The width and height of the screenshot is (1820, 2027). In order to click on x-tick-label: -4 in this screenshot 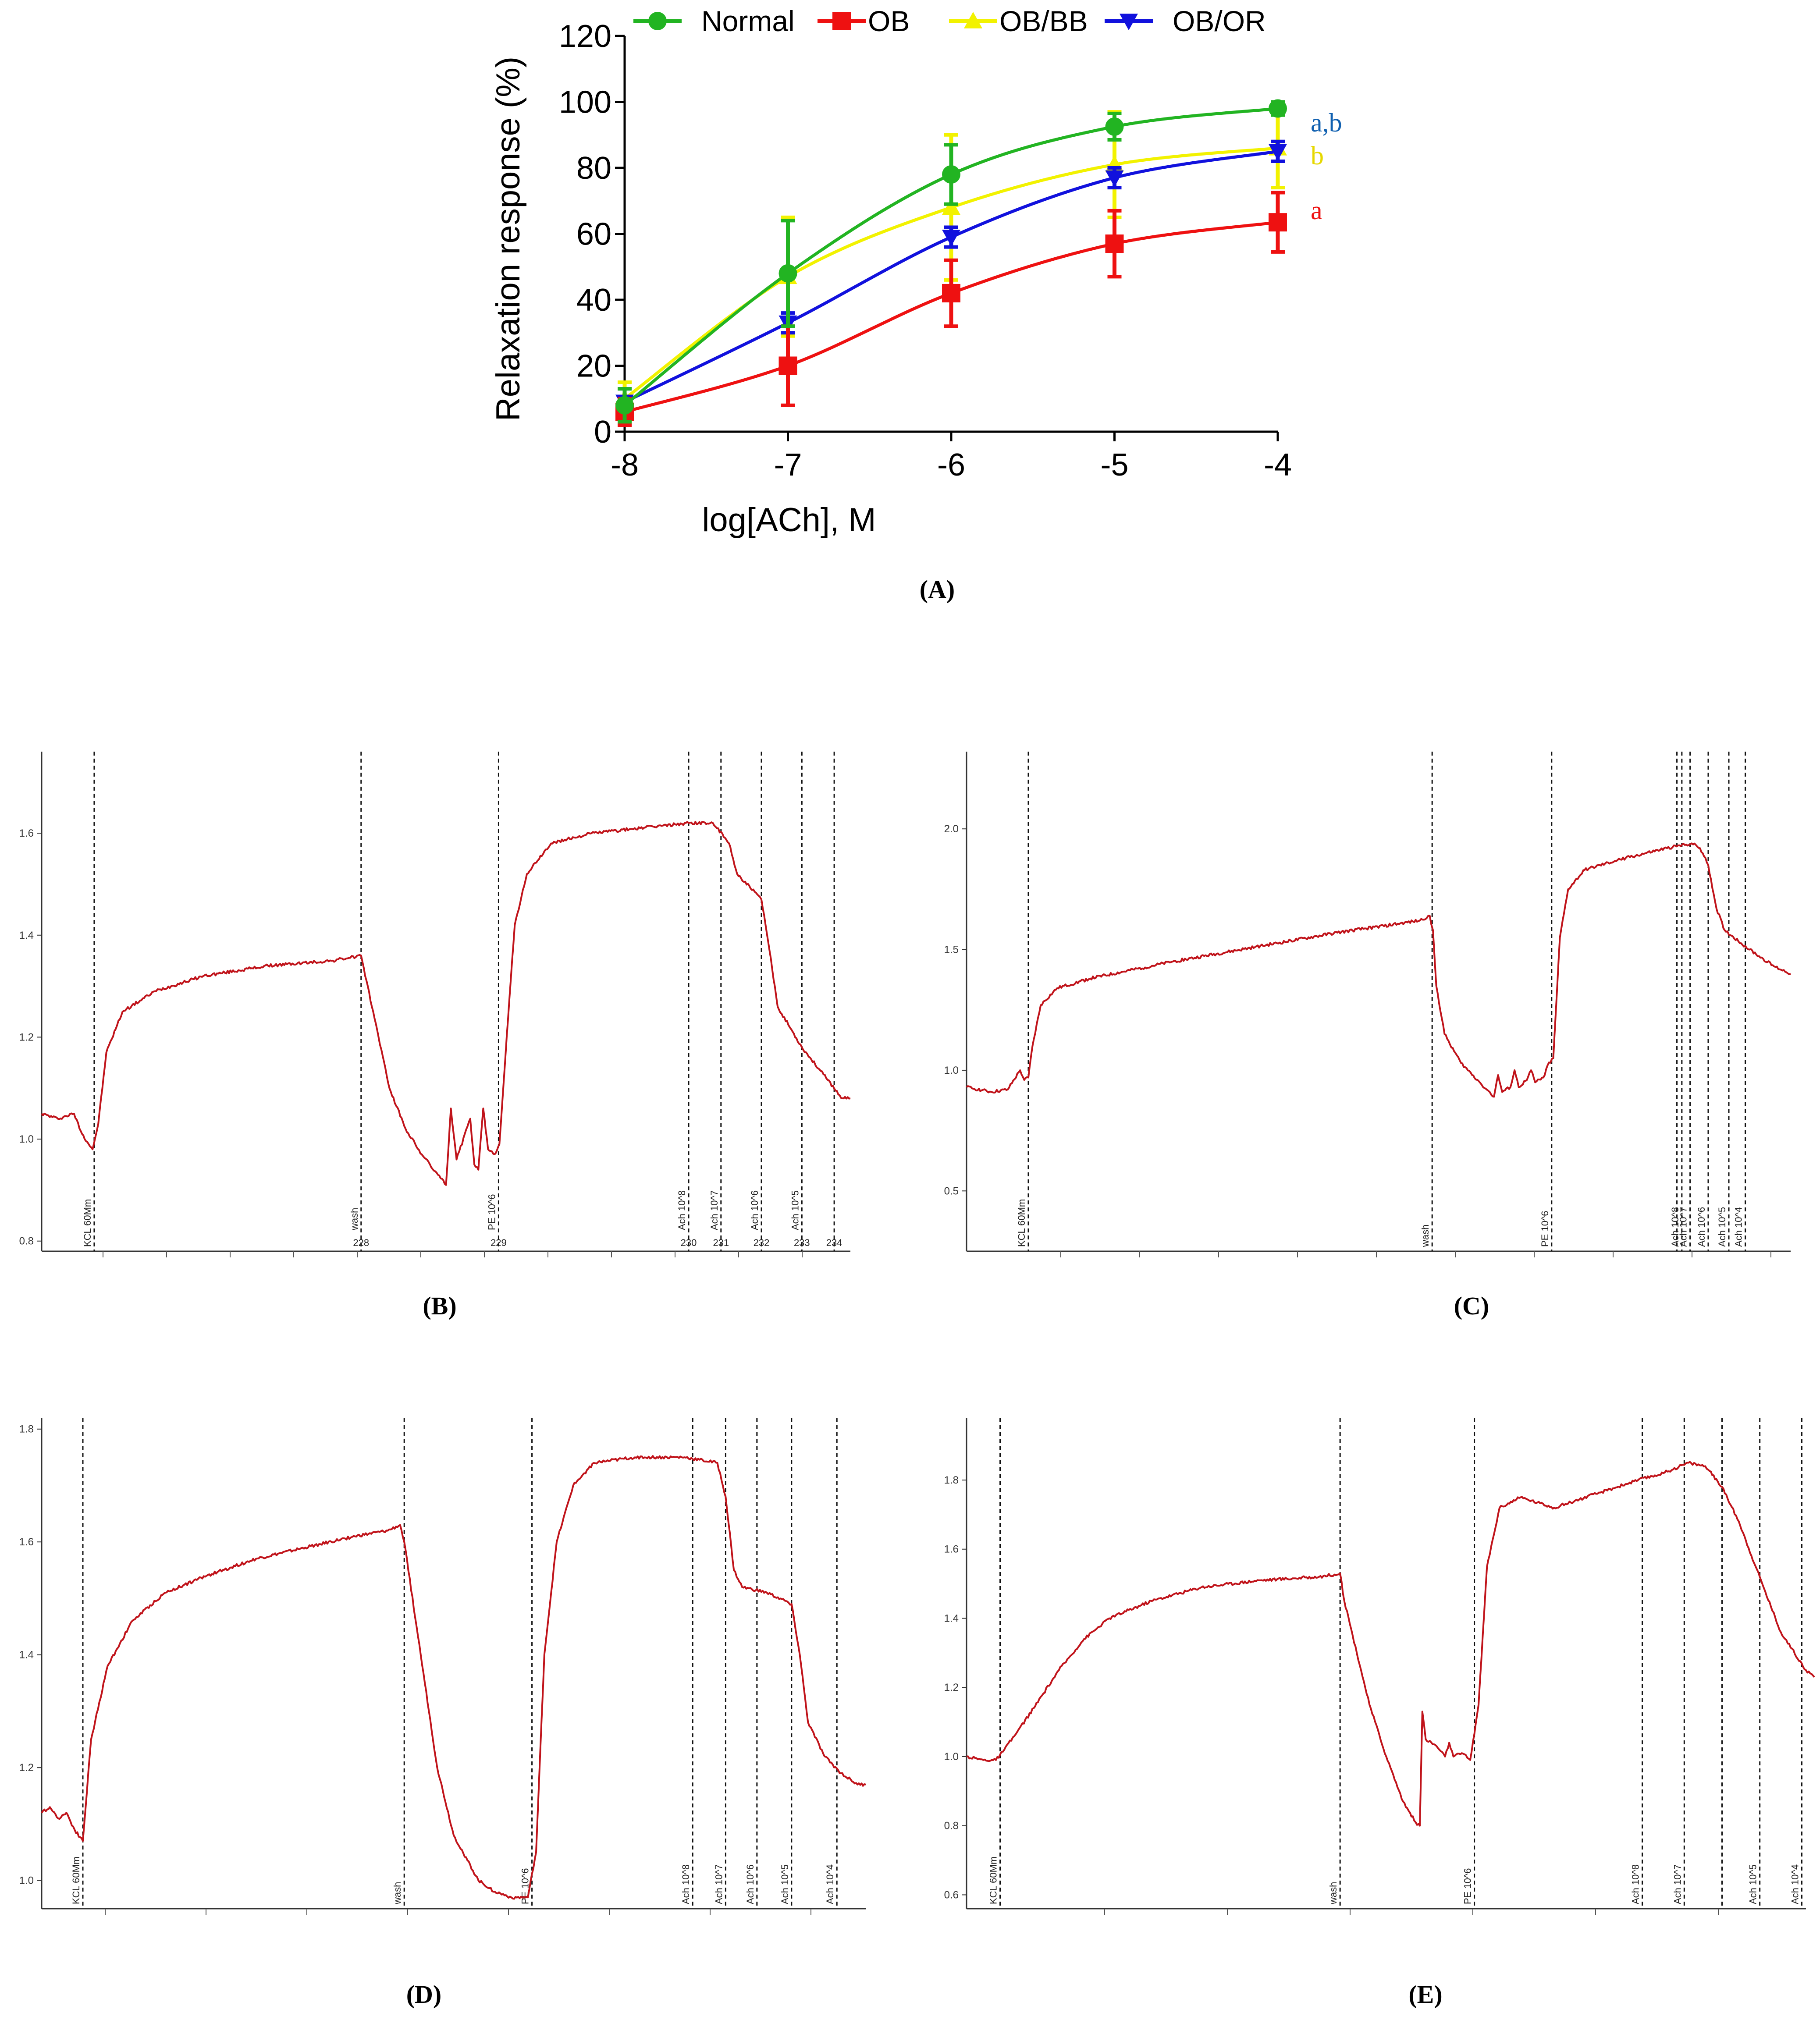, I will do `click(1278, 465)`.